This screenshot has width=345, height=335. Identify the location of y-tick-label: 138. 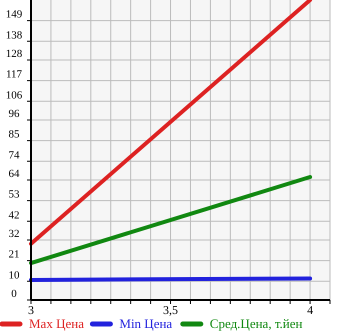
(14, 35).